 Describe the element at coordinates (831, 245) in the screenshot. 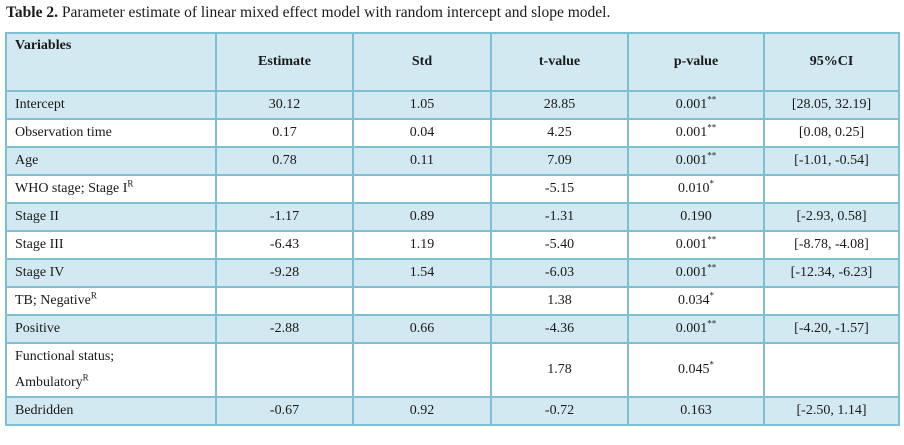

I see `ci-cell: [-8.78, -4.08]` at that location.